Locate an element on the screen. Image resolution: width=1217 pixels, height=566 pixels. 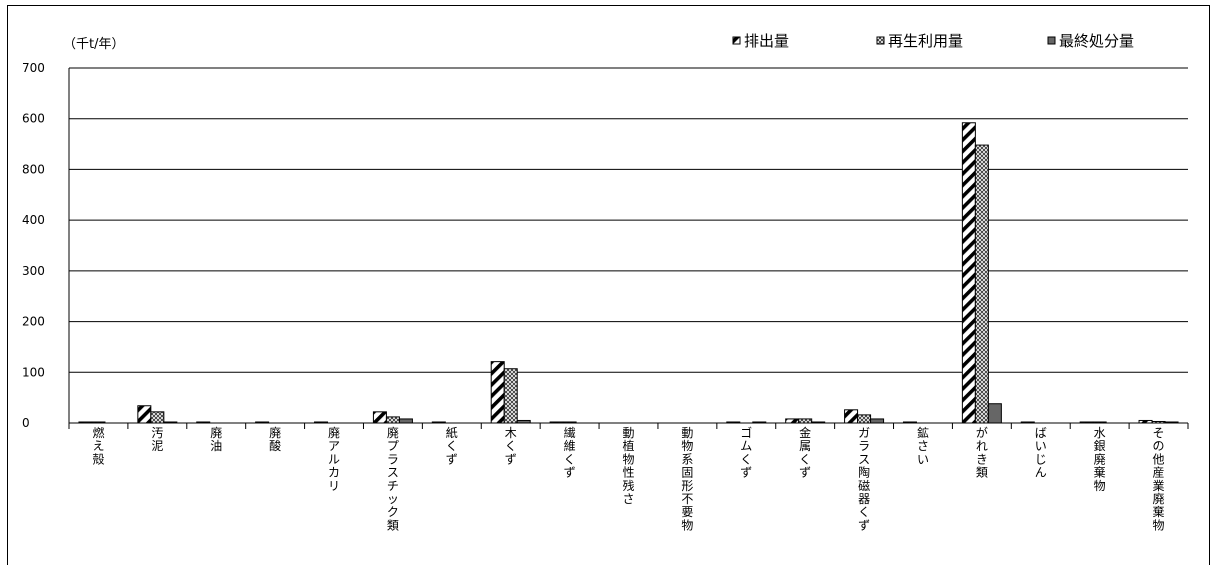
y-axis: 700 600 800 400 300 200 100 0 is located at coordinates (46, 245).